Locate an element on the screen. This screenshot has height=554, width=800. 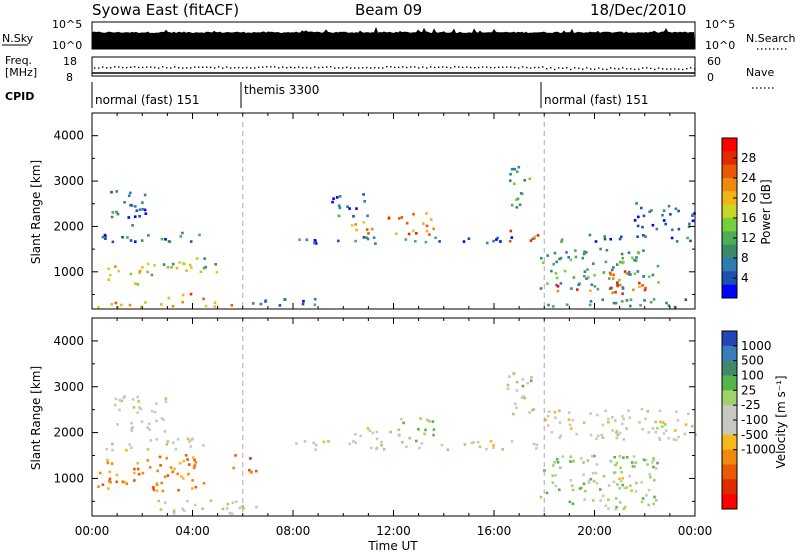
nsearch-label: N.Search is located at coordinates (771, 38).